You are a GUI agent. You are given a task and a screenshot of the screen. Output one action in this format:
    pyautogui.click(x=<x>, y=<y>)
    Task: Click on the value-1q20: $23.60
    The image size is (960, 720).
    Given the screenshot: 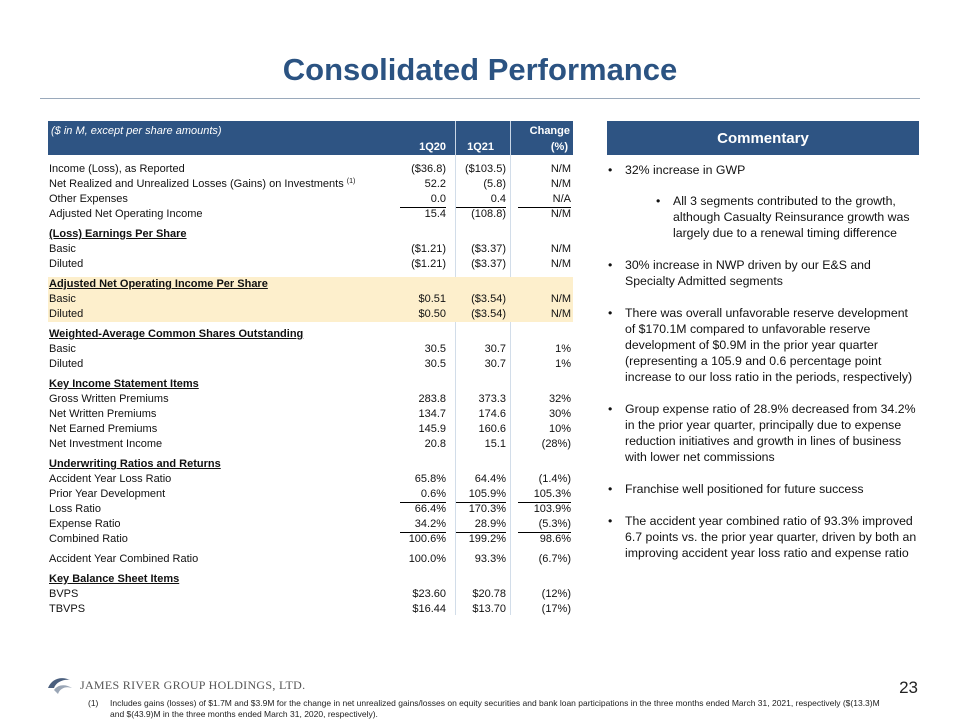 What is the action you would take?
    pyautogui.click(x=429, y=594)
    